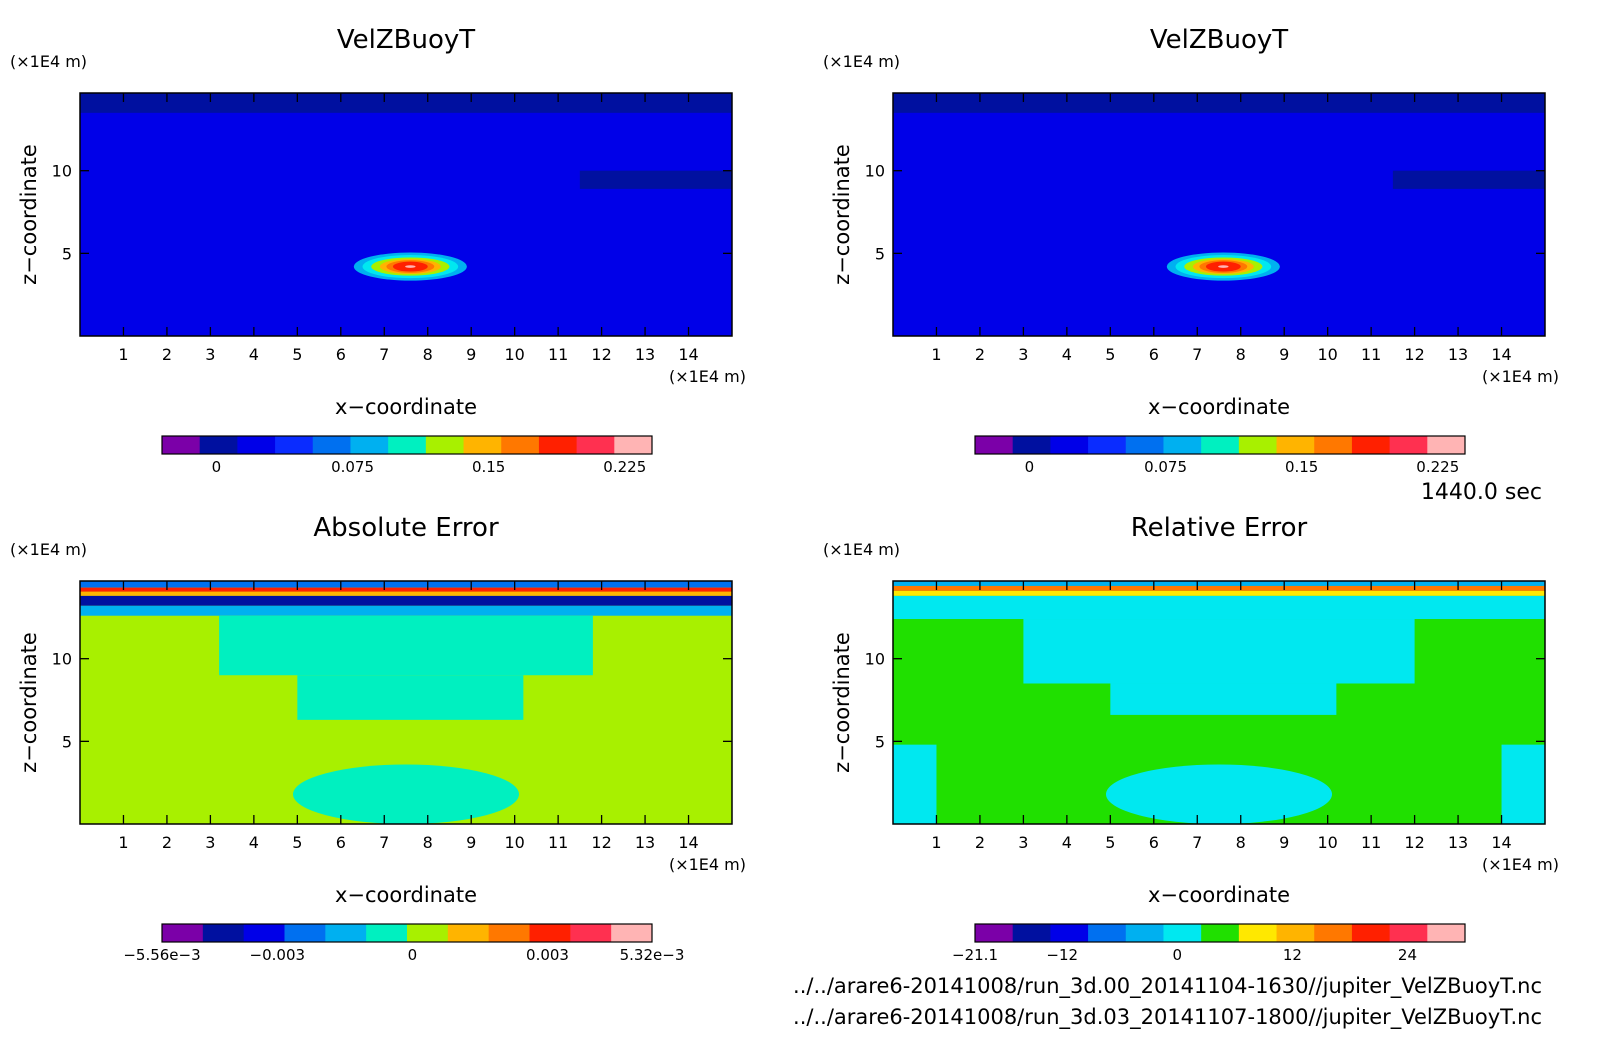 This screenshot has width=1604, height=1054. Describe the element at coordinates (406, 702) in the screenshot. I see `plot-frame` at that location.